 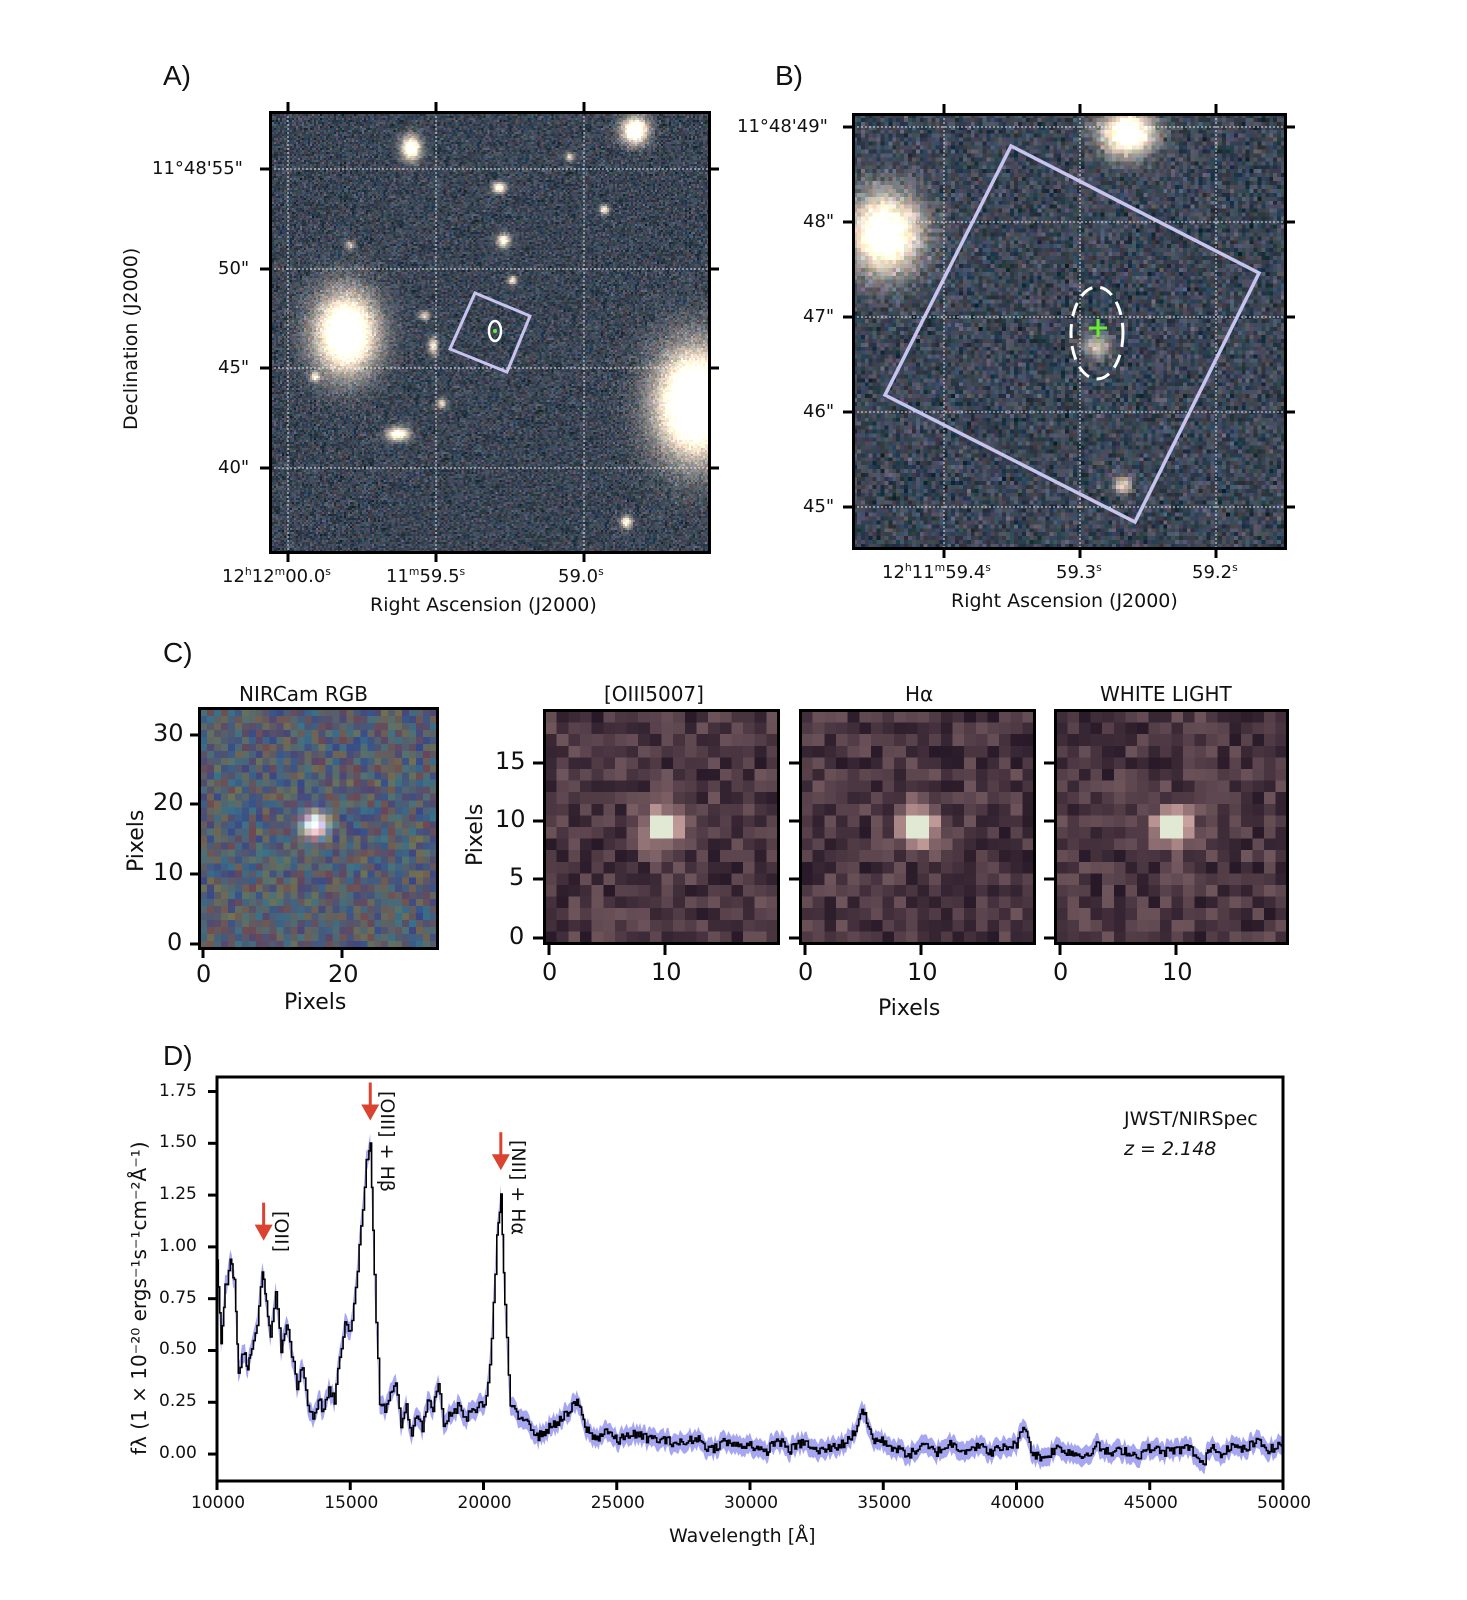 What do you see at coordinates (1064, 601) in the screenshot?
I see `panel-b-xlabel: Right Ascension (J2000)` at bounding box center [1064, 601].